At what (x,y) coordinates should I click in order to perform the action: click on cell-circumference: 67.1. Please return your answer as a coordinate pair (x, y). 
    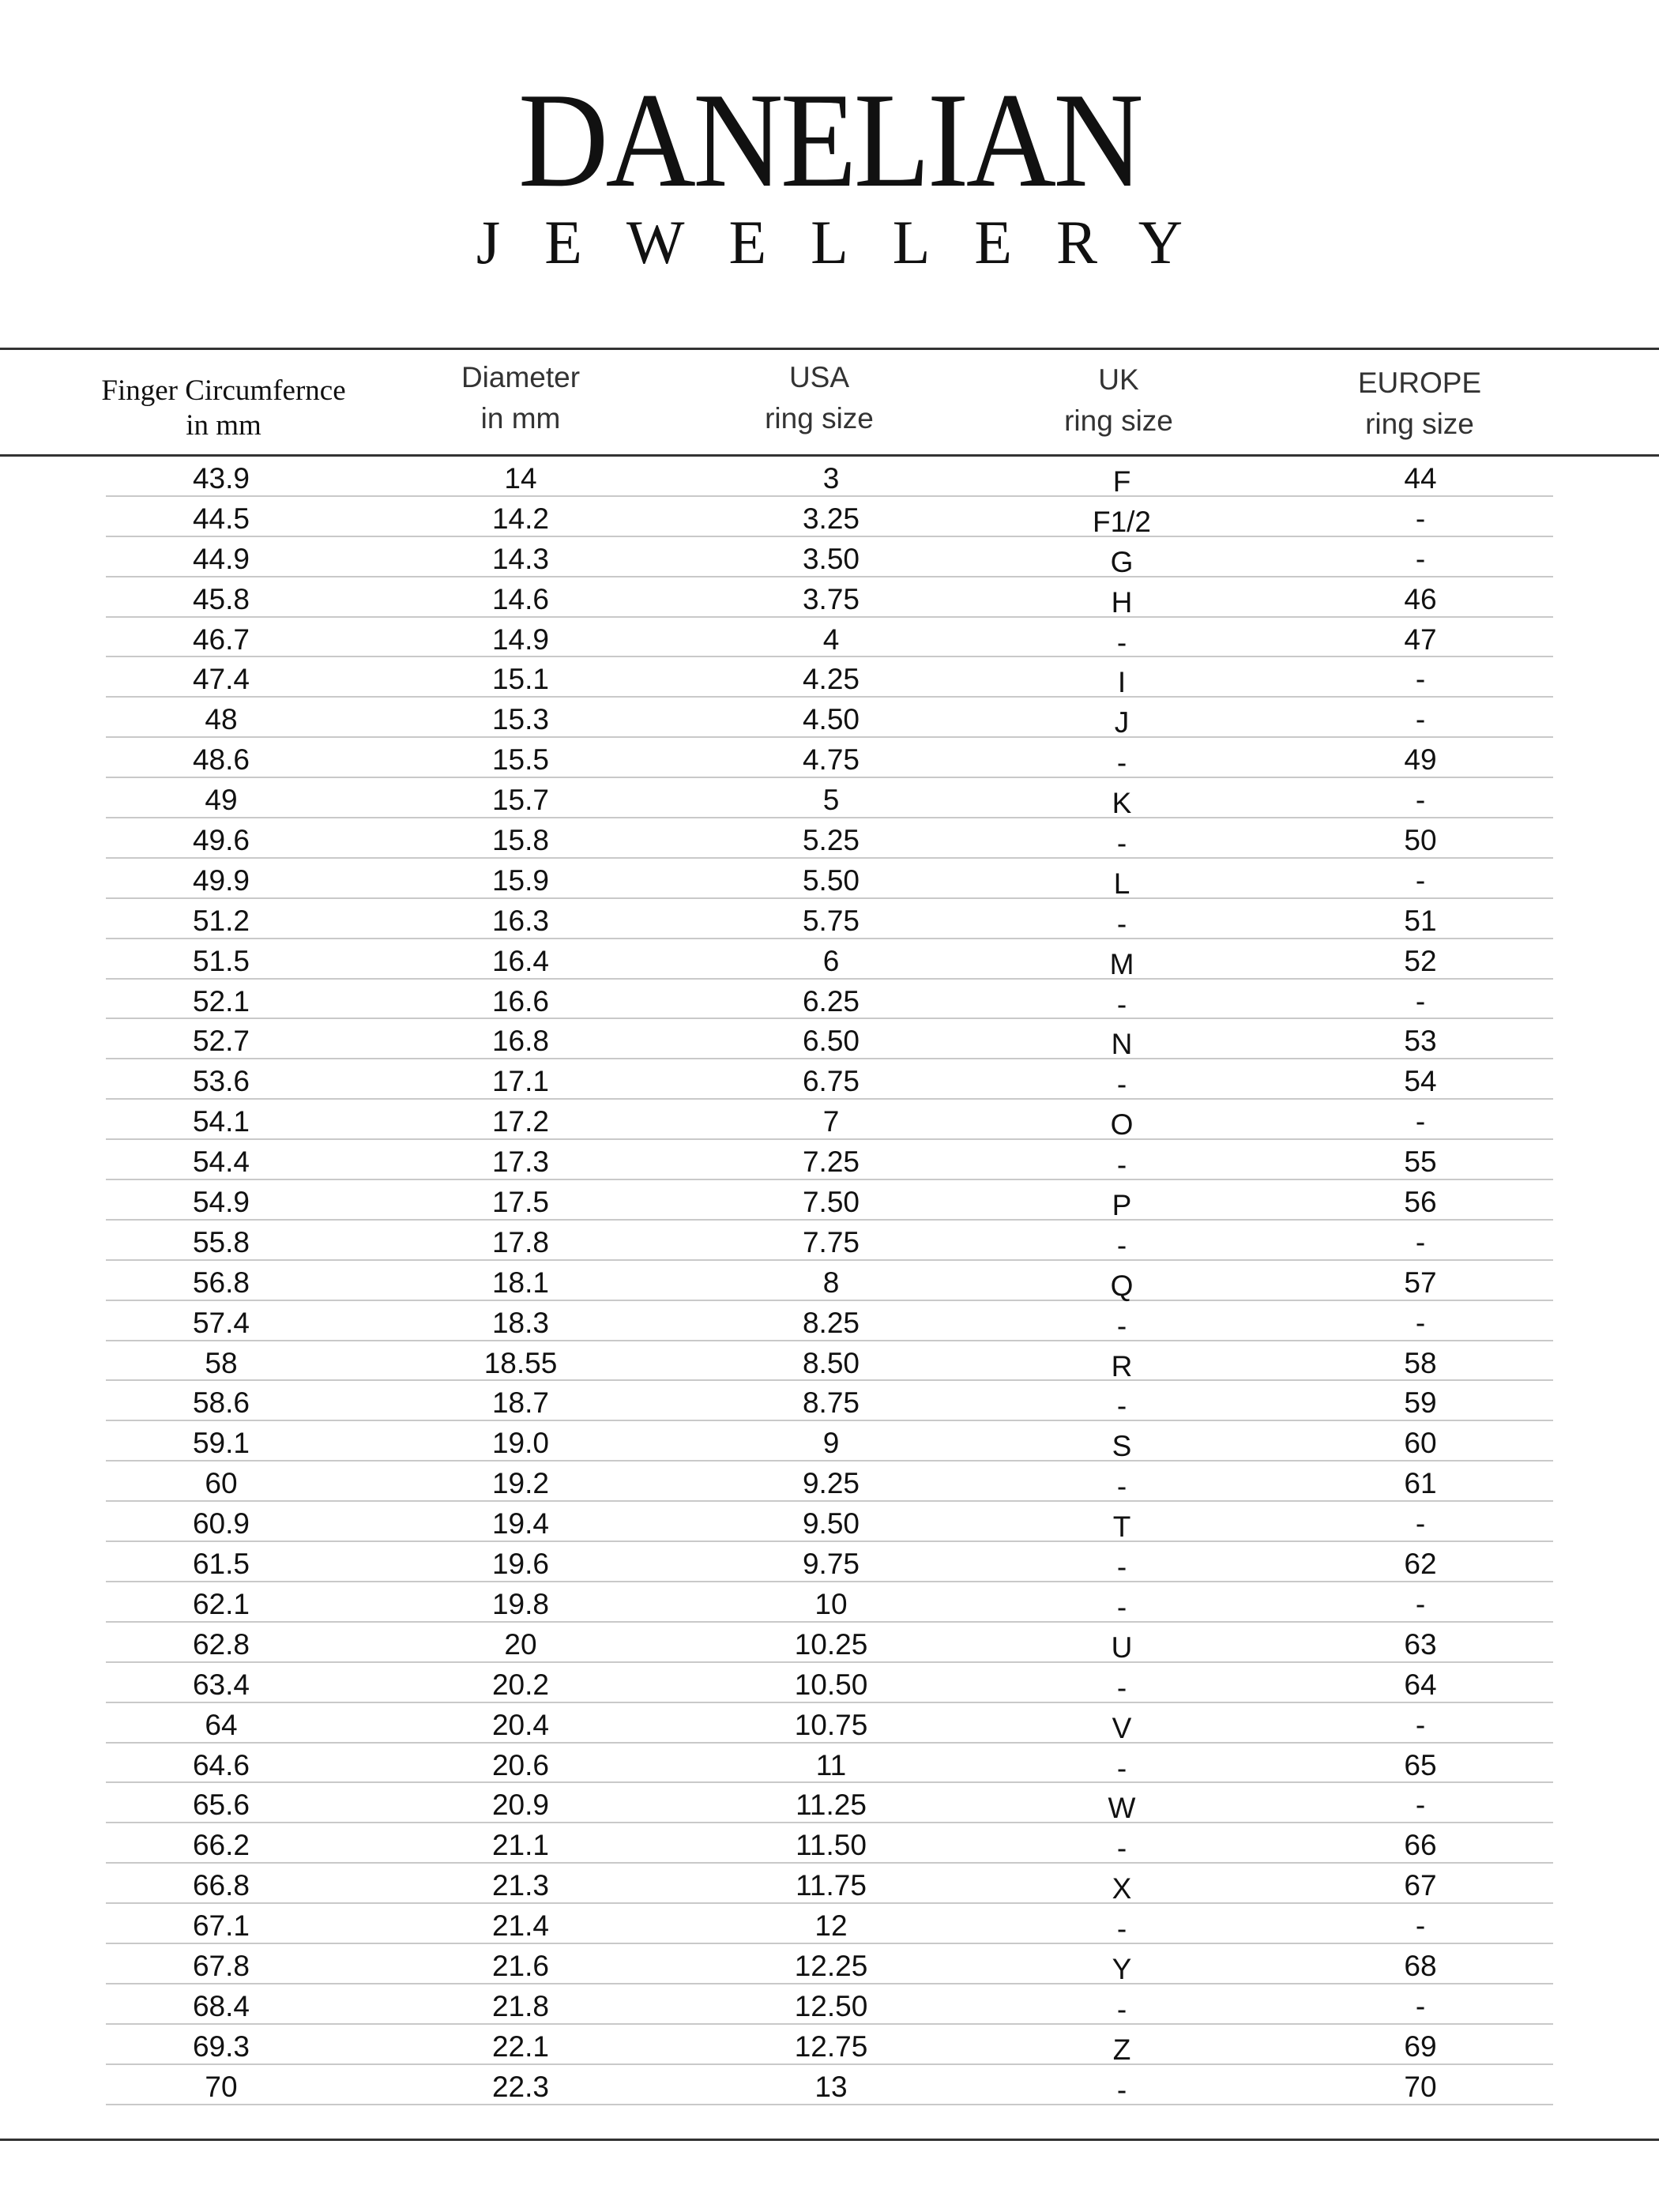
    Looking at the image, I should click on (221, 1926).